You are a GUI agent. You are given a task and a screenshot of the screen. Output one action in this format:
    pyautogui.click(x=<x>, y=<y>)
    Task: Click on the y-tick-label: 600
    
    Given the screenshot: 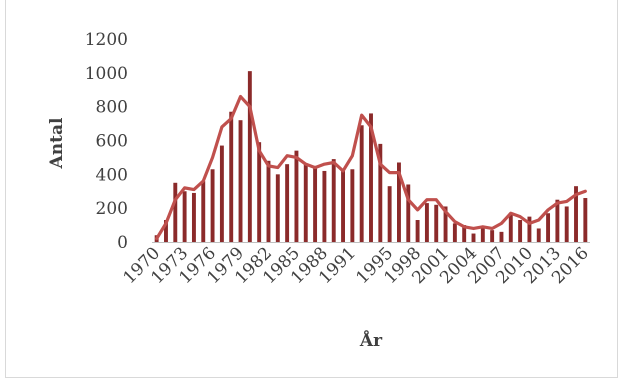 What is the action you would take?
    pyautogui.click(x=112, y=142)
    